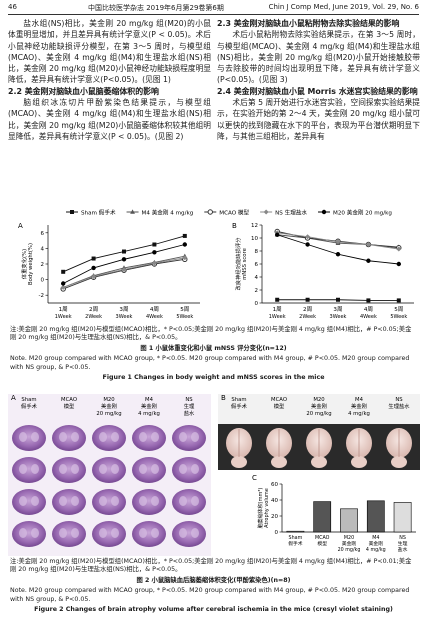  I want to click on section-heading: 2.4 美金刚对脑缺血小鼠 Morris 水迷宫实验结果的影响, so click(317, 91).